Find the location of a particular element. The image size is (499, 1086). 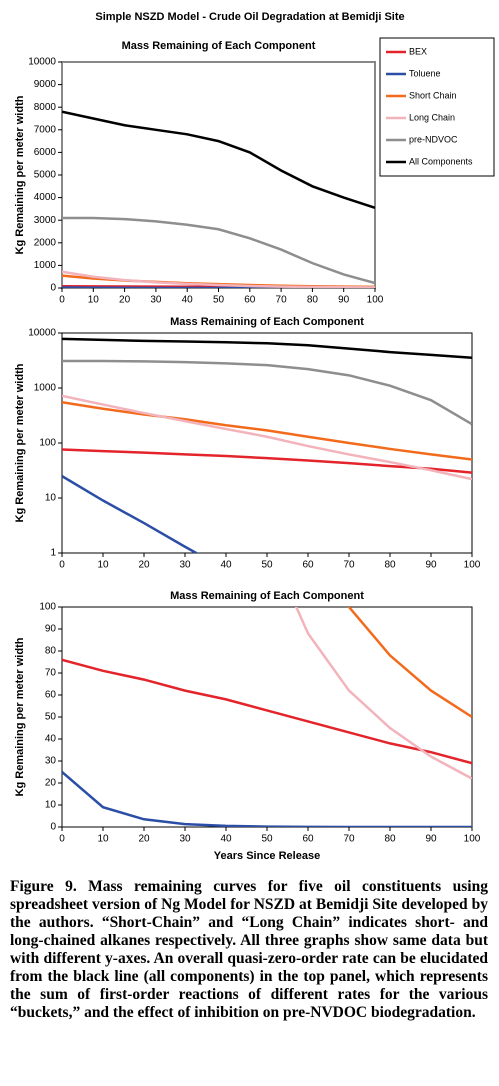

y-tick-label: 30 is located at coordinates (51, 761).